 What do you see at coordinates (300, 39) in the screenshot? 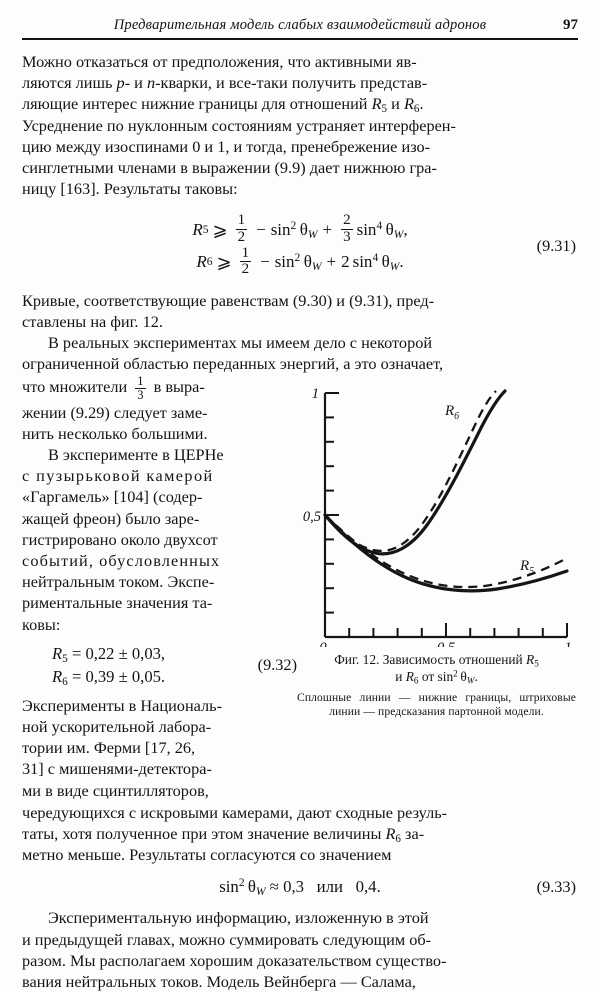
I see `header-rule` at bounding box center [300, 39].